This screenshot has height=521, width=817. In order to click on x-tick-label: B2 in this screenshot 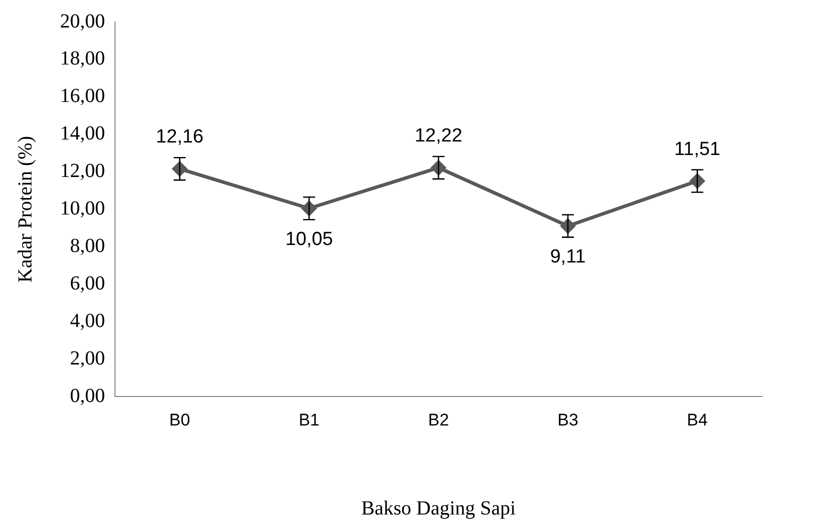, I will do `click(438, 420)`.